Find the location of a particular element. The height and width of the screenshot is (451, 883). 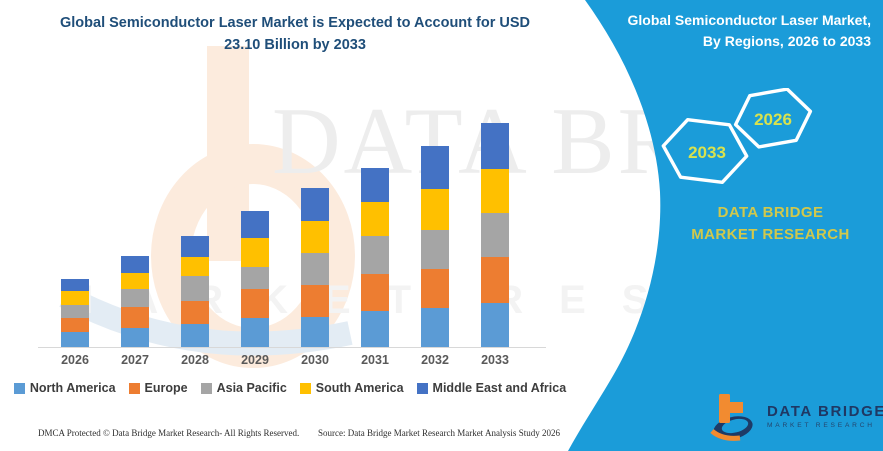

logo-text: DATA BRIDGE MARKET RESEARCH is located at coordinates (825, 416).